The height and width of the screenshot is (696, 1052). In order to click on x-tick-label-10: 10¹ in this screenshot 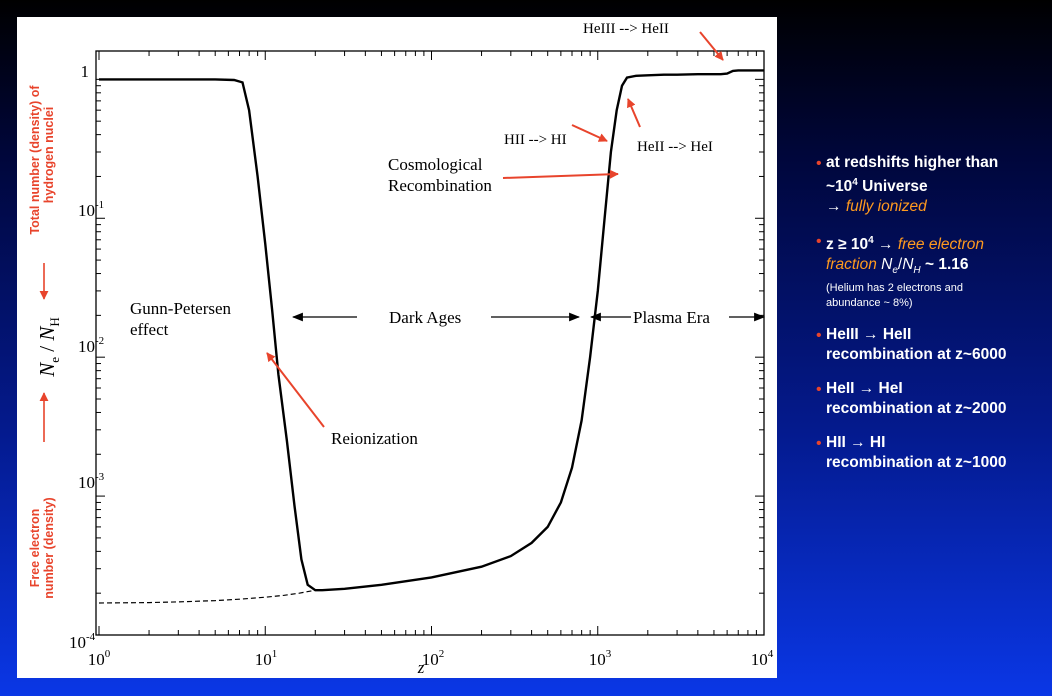, I will do `click(266, 658)`.